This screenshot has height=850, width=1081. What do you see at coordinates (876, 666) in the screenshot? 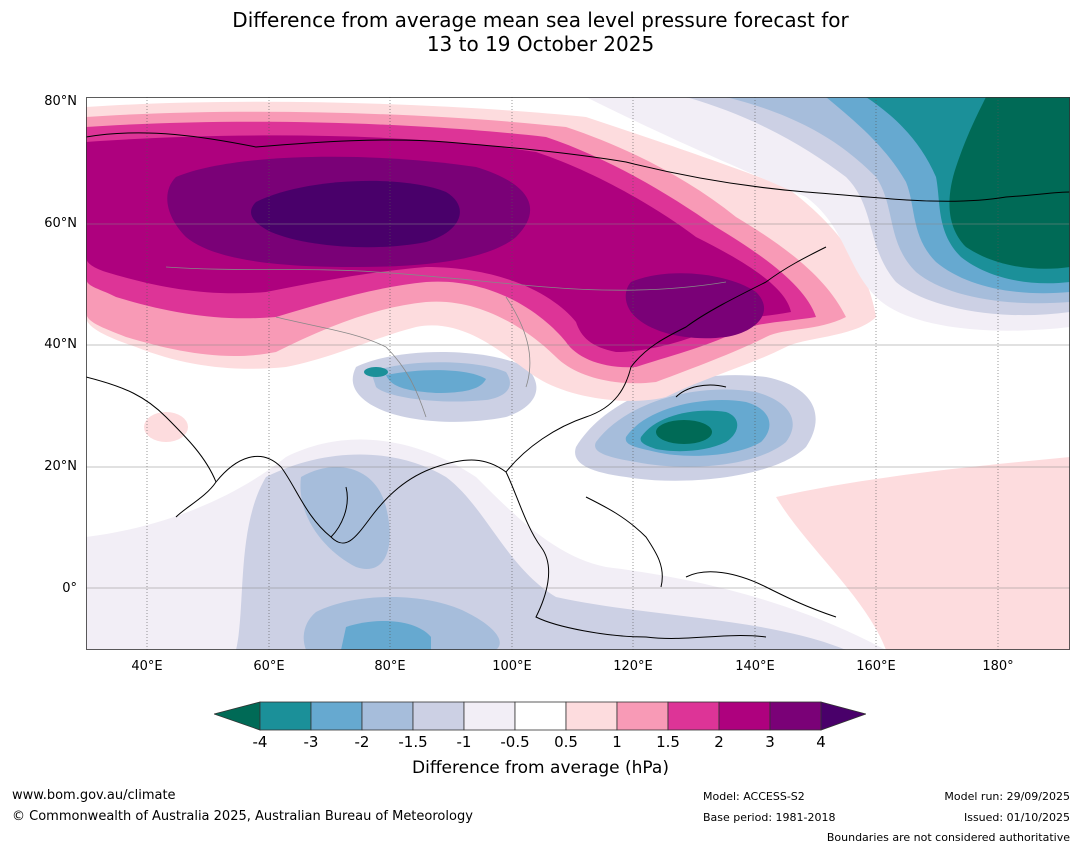
I see `lon-label-160e: 160°E` at bounding box center [876, 666].